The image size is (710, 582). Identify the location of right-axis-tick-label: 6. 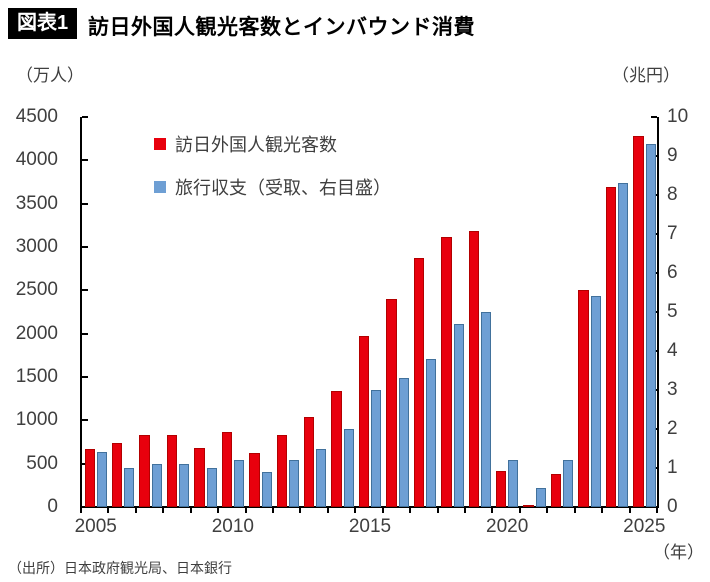
(672, 272).